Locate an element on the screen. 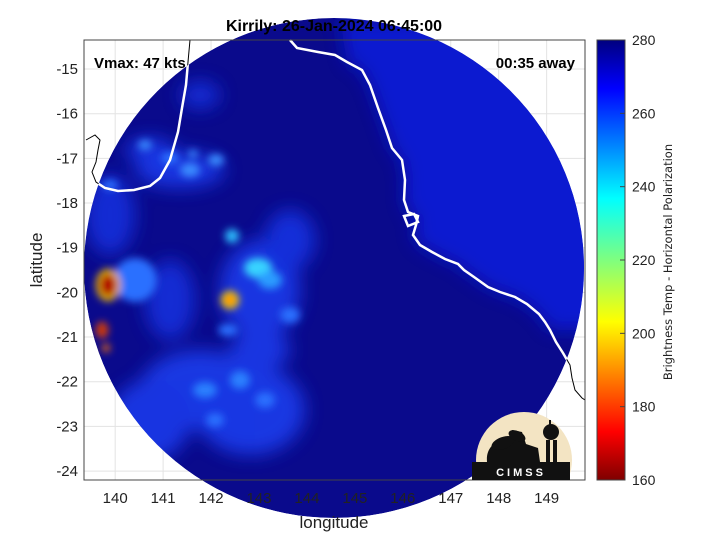 This screenshot has width=720, height=540. chart-title: Kirrily: 26-Jan-2024 06:45:00 is located at coordinates (334, 26).